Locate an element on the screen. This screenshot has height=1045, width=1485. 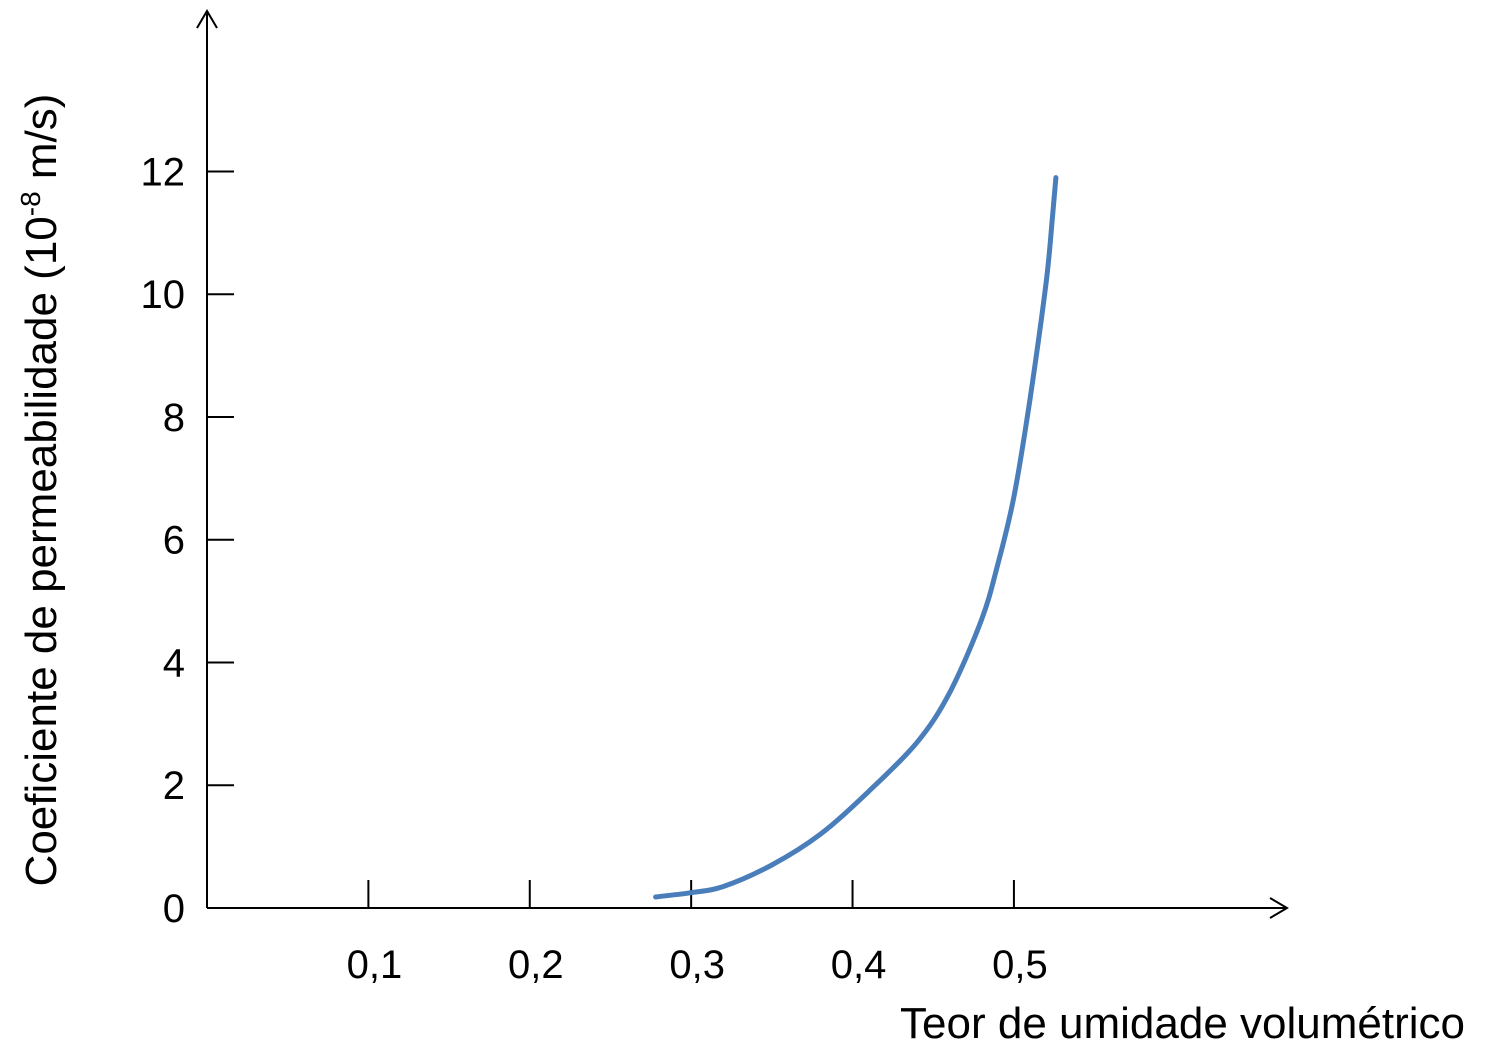
x-tick-label: 0,3 is located at coordinates (697, 965).